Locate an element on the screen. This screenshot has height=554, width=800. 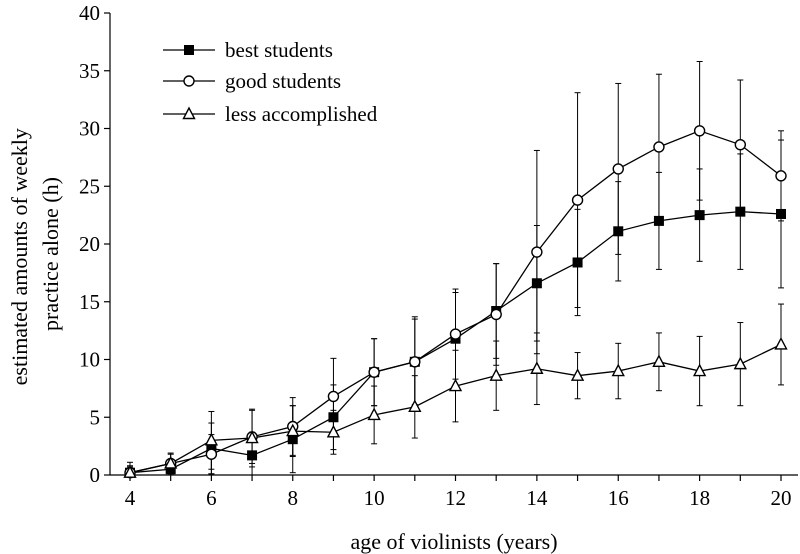
x-tick-label: 10 is located at coordinates (374, 498).